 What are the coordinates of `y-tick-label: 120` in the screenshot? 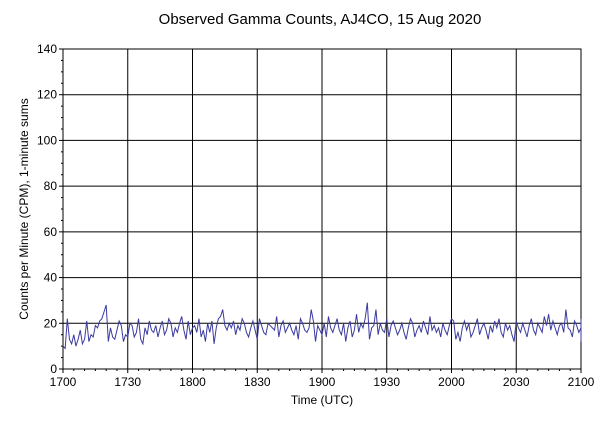 It's located at (47, 95).